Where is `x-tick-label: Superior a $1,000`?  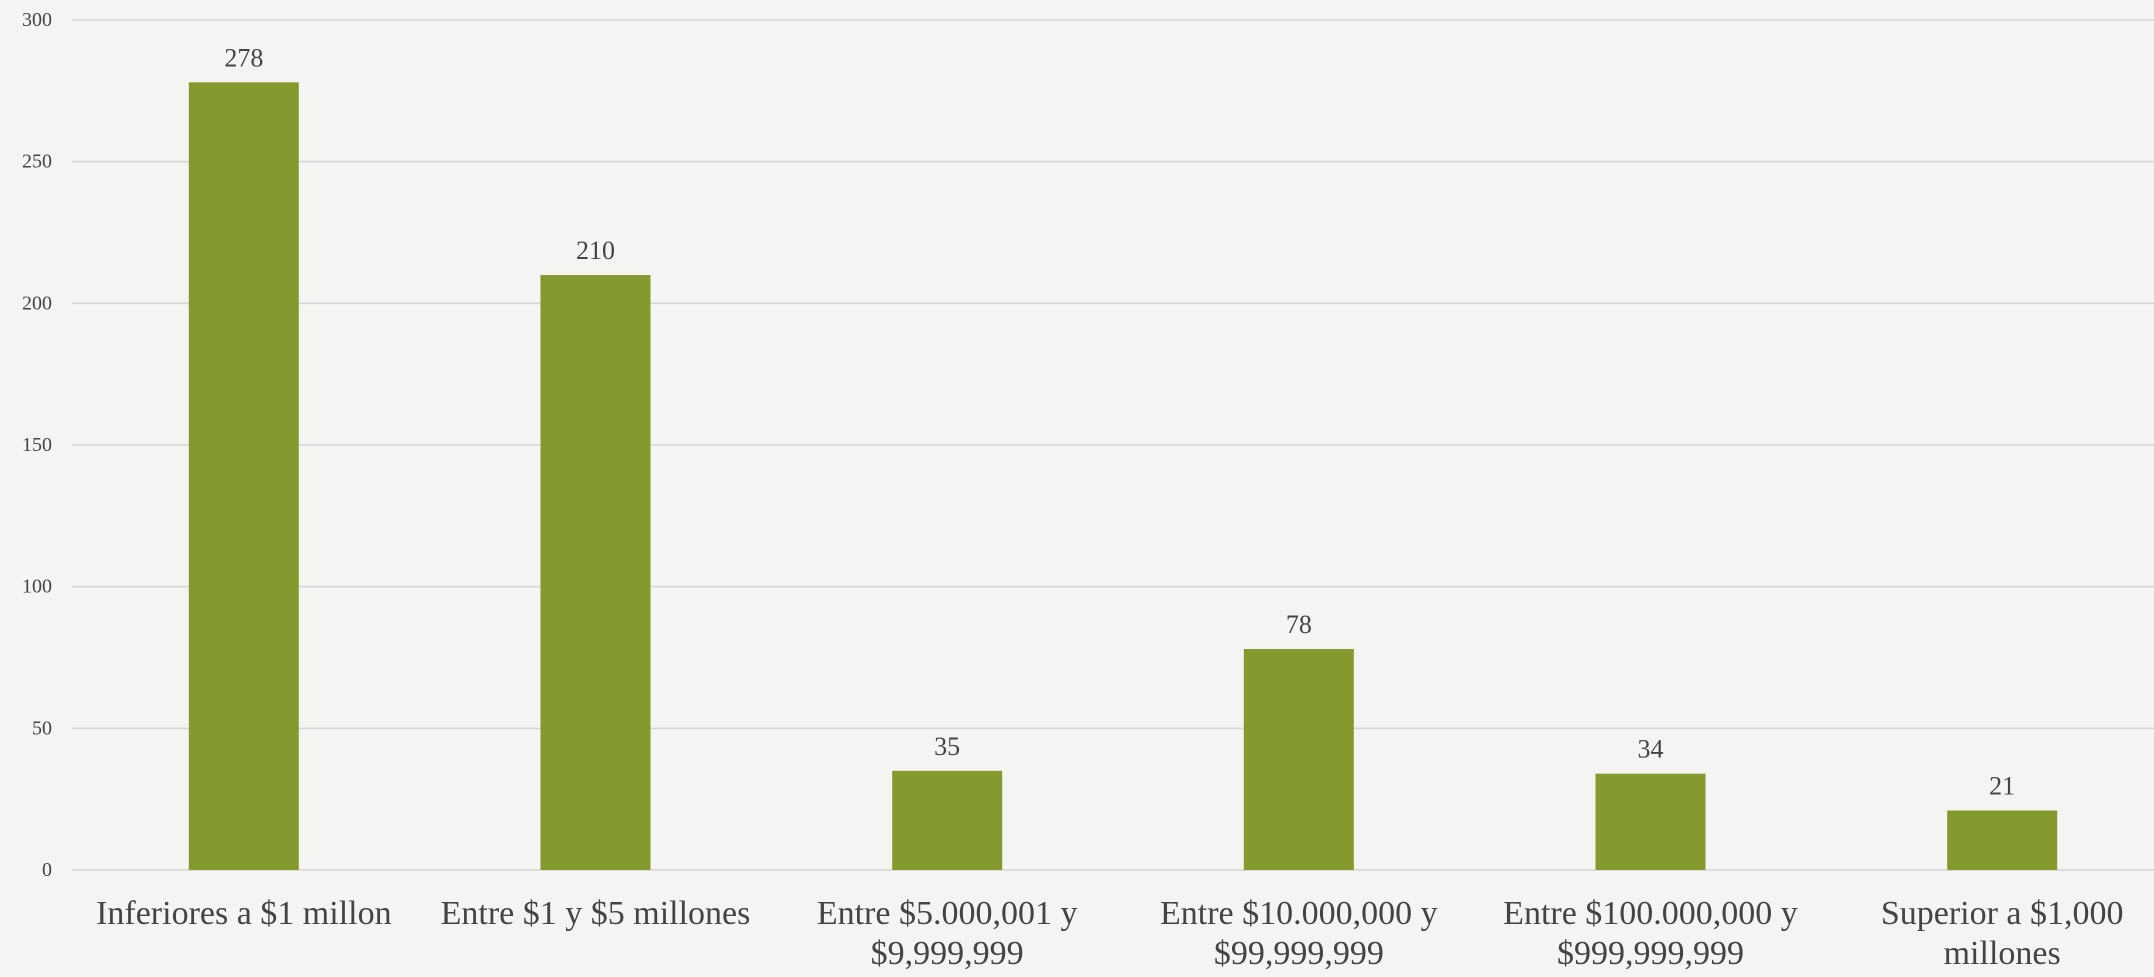 x-tick-label: Superior a $1,000 is located at coordinates (2002, 913).